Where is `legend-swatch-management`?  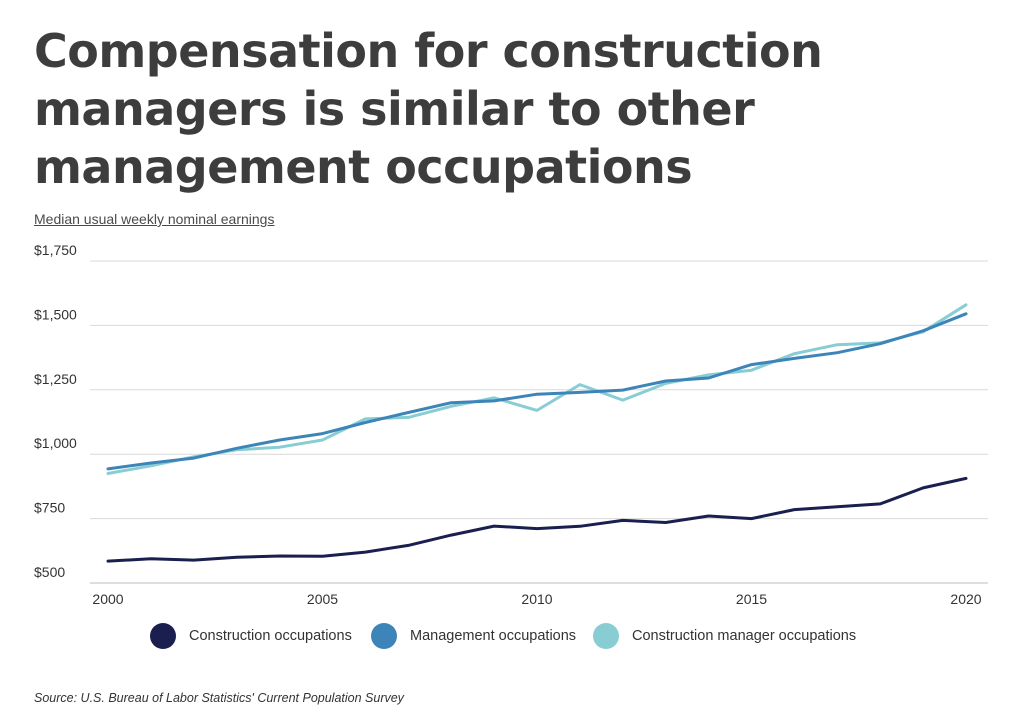 legend-swatch-management is located at coordinates (384, 636).